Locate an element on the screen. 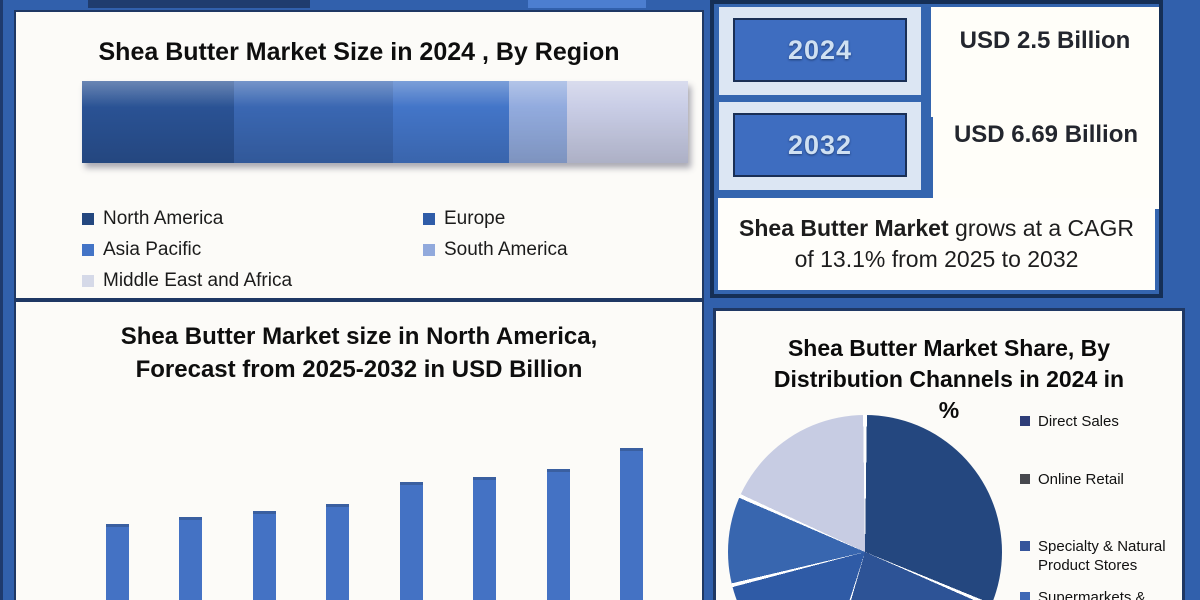 The width and height of the screenshot is (1200, 600). legend-label: Europe is located at coordinates (475, 218).